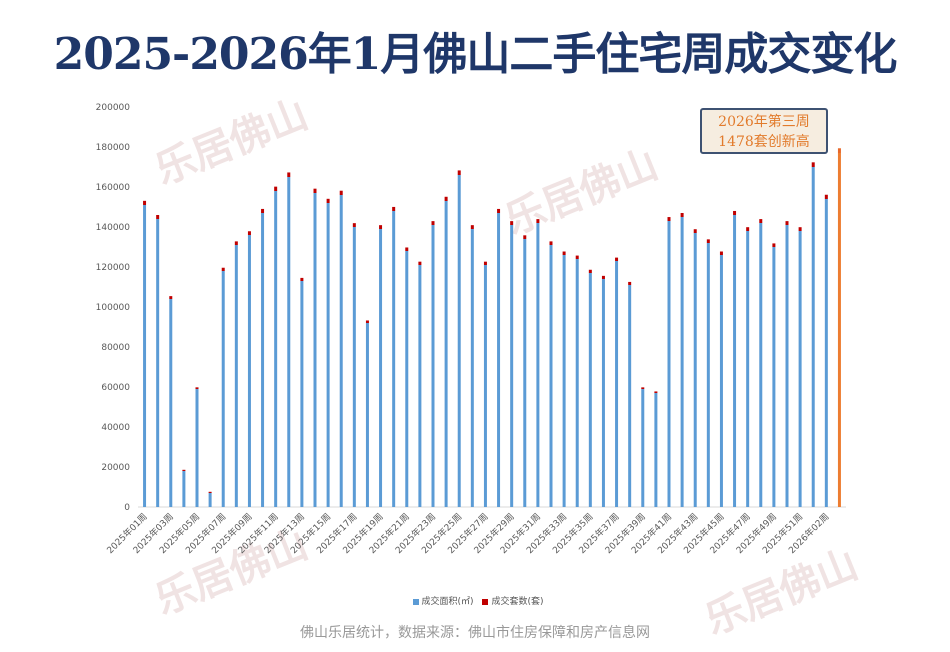  What do you see at coordinates (475, 600) in the screenshot?
I see `legend: 成交面积(㎡) 成交套数(套)` at bounding box center [475, 600].